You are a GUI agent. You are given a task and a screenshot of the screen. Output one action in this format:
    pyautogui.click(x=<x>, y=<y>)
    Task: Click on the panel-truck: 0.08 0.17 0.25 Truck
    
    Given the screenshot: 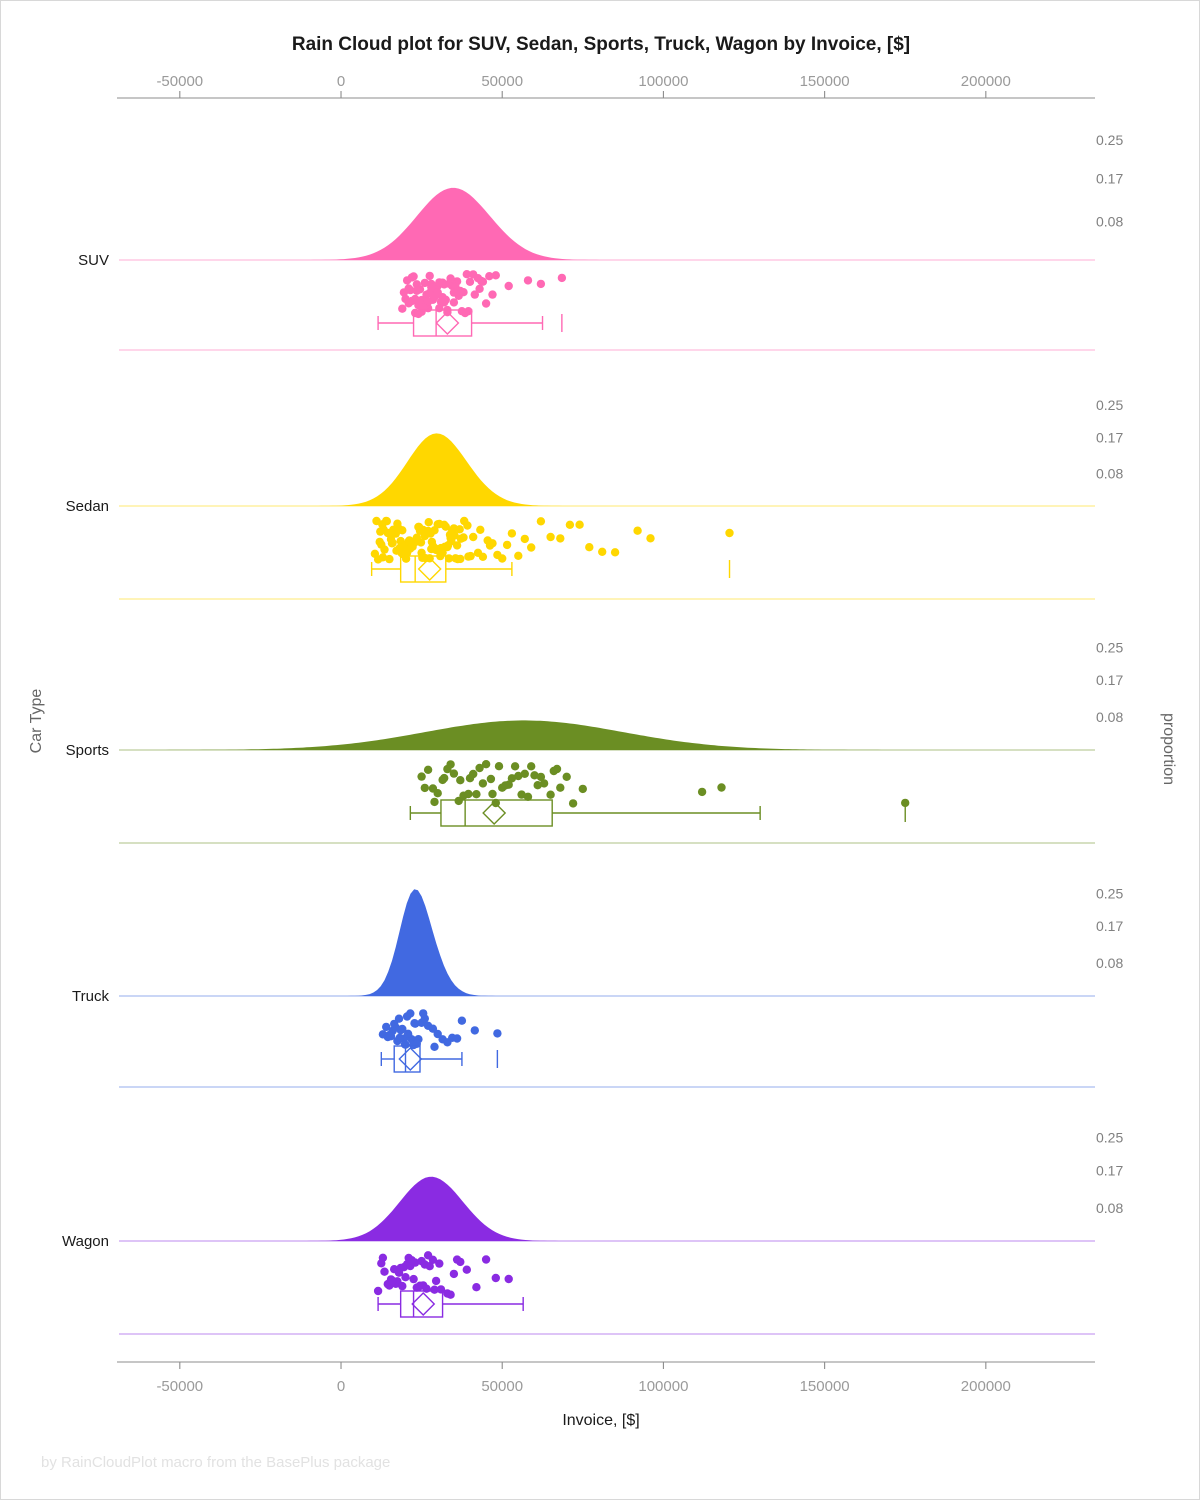 What is the action you would take?
    pyautogui.click(x=597, y=986)
    